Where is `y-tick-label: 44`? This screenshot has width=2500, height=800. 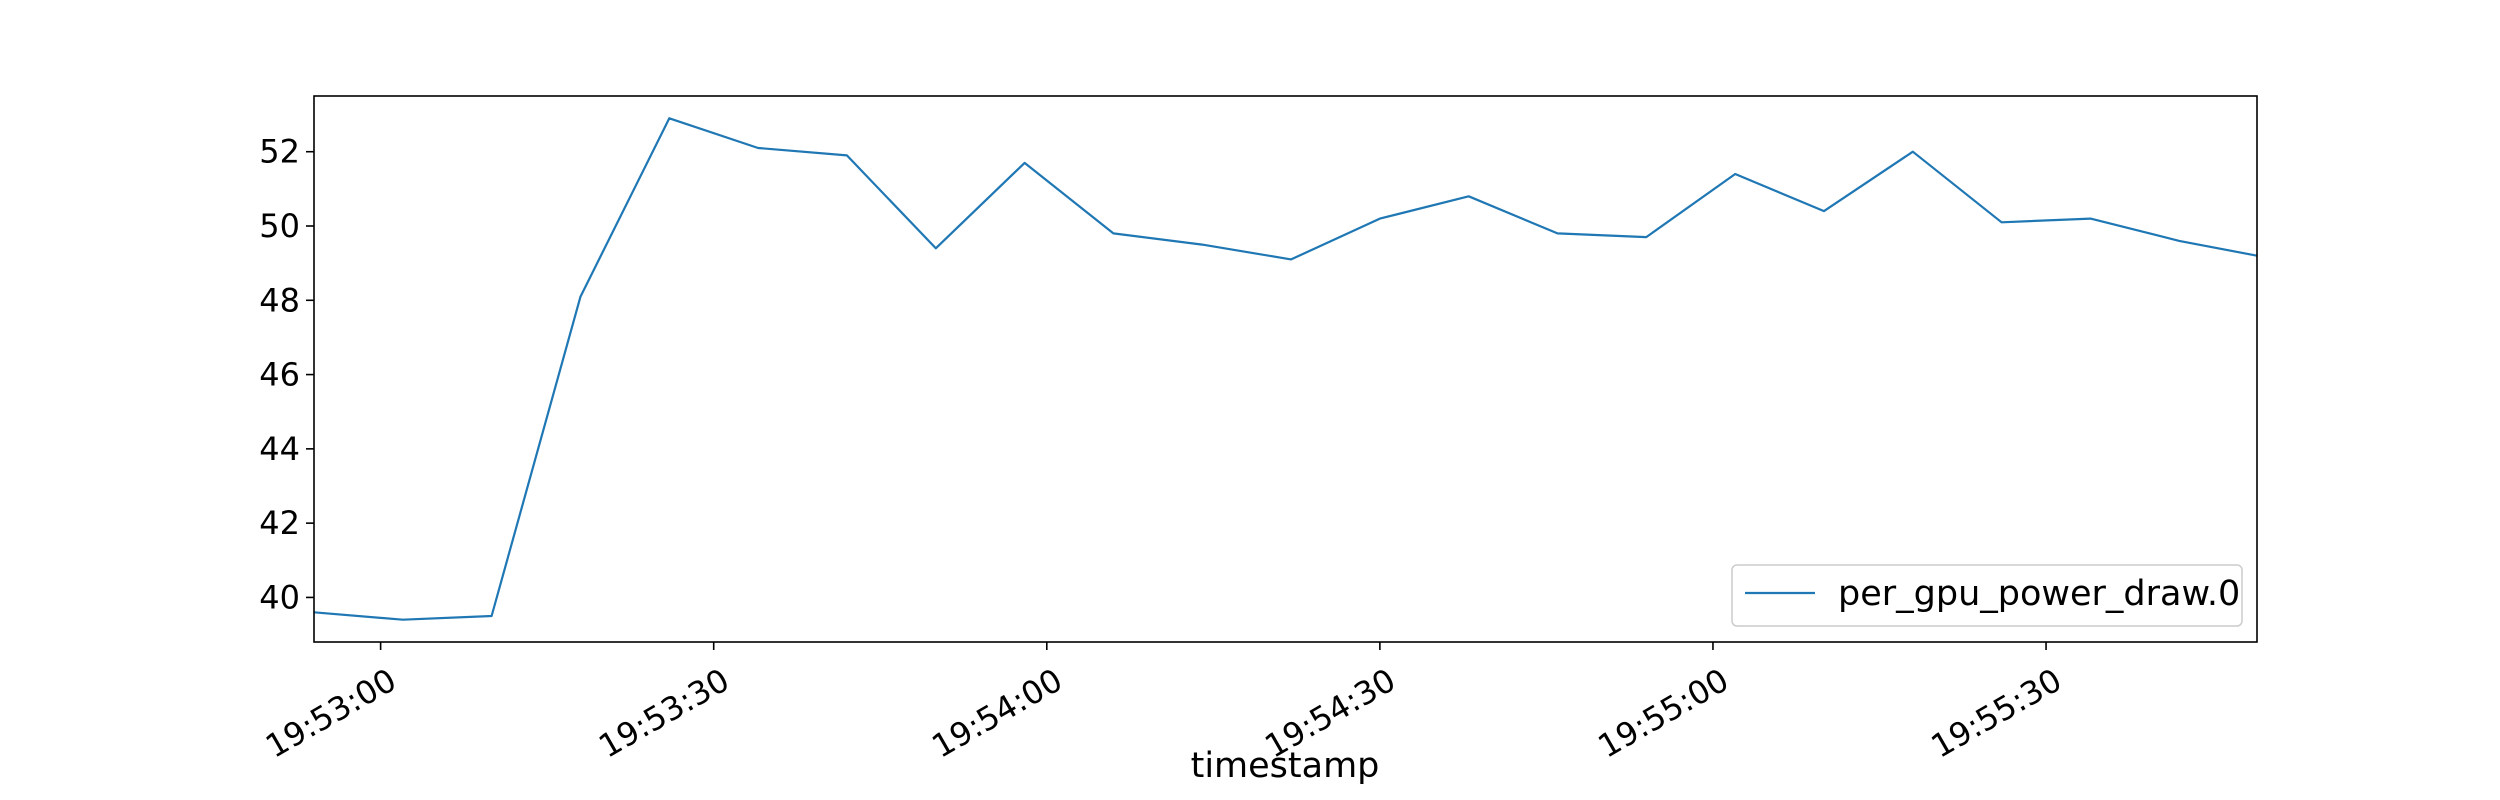
y-tick-label: 44 is located at coordinates (279, 449).